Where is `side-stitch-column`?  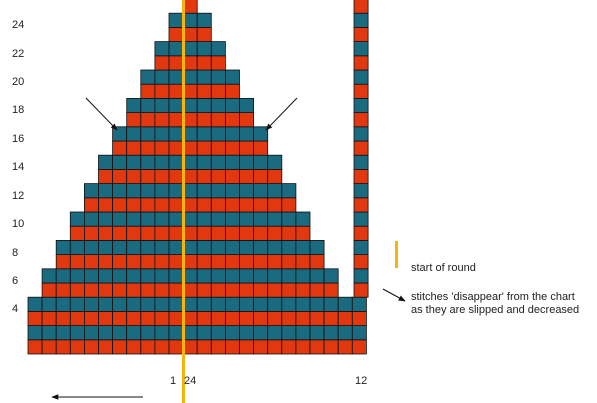
side-stitch-column is located at coordinates (361, 149).